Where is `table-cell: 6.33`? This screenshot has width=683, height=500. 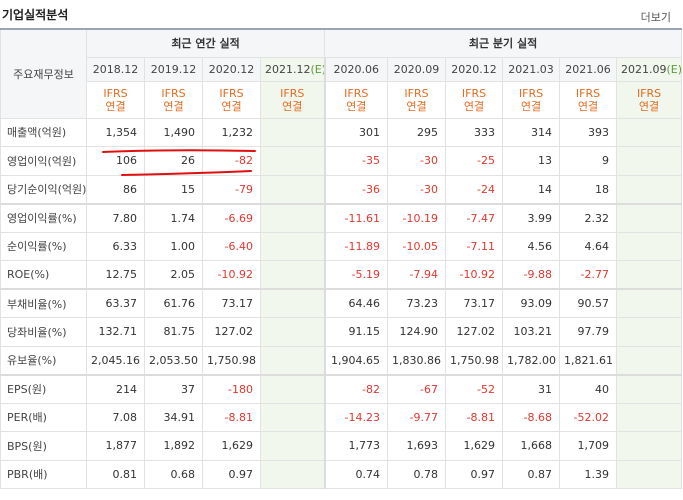
table-cell: 6.33 is located at coordinates (115, 246).